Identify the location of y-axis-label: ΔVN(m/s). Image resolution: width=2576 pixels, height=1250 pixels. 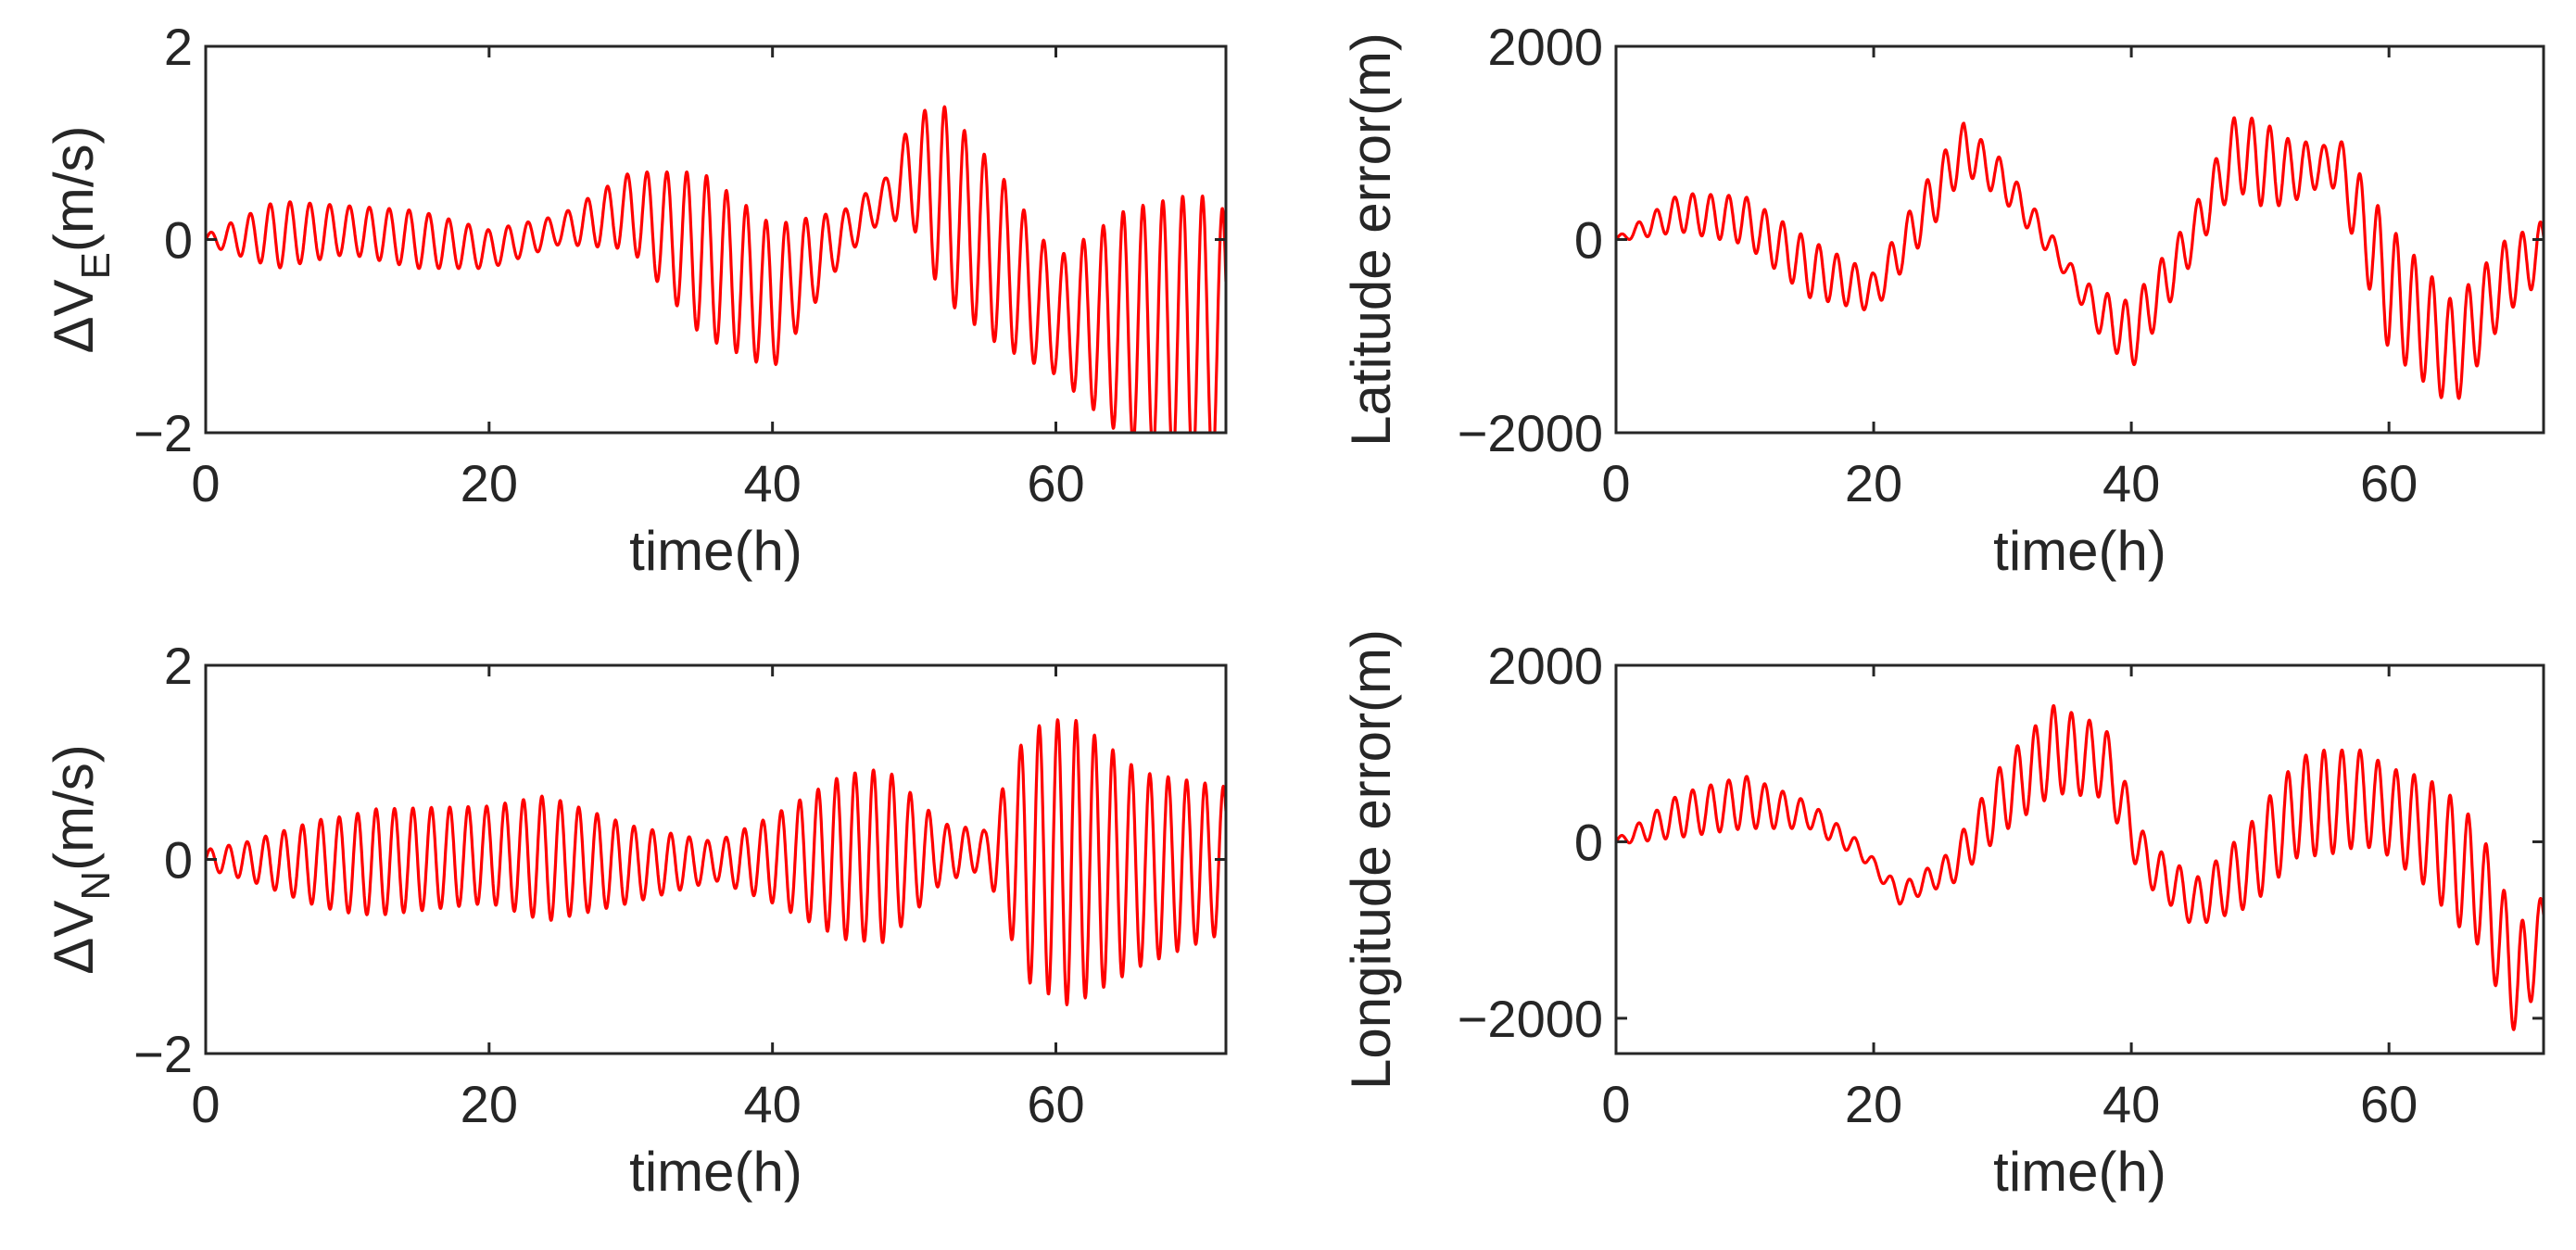
(81, 859).